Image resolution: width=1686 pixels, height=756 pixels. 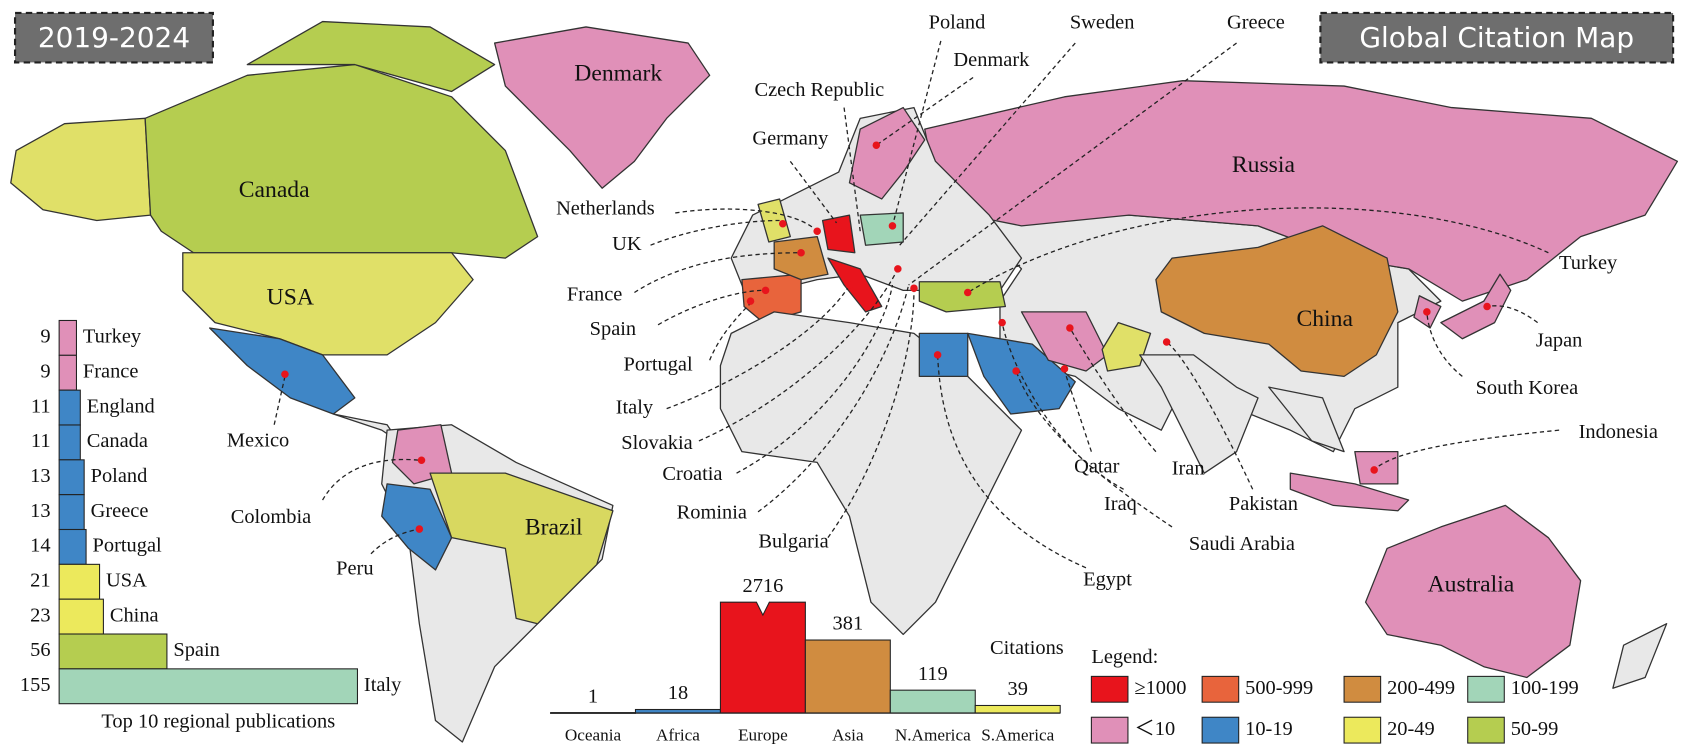 I want to click on category-label: USA, so click(x=126, y=580).